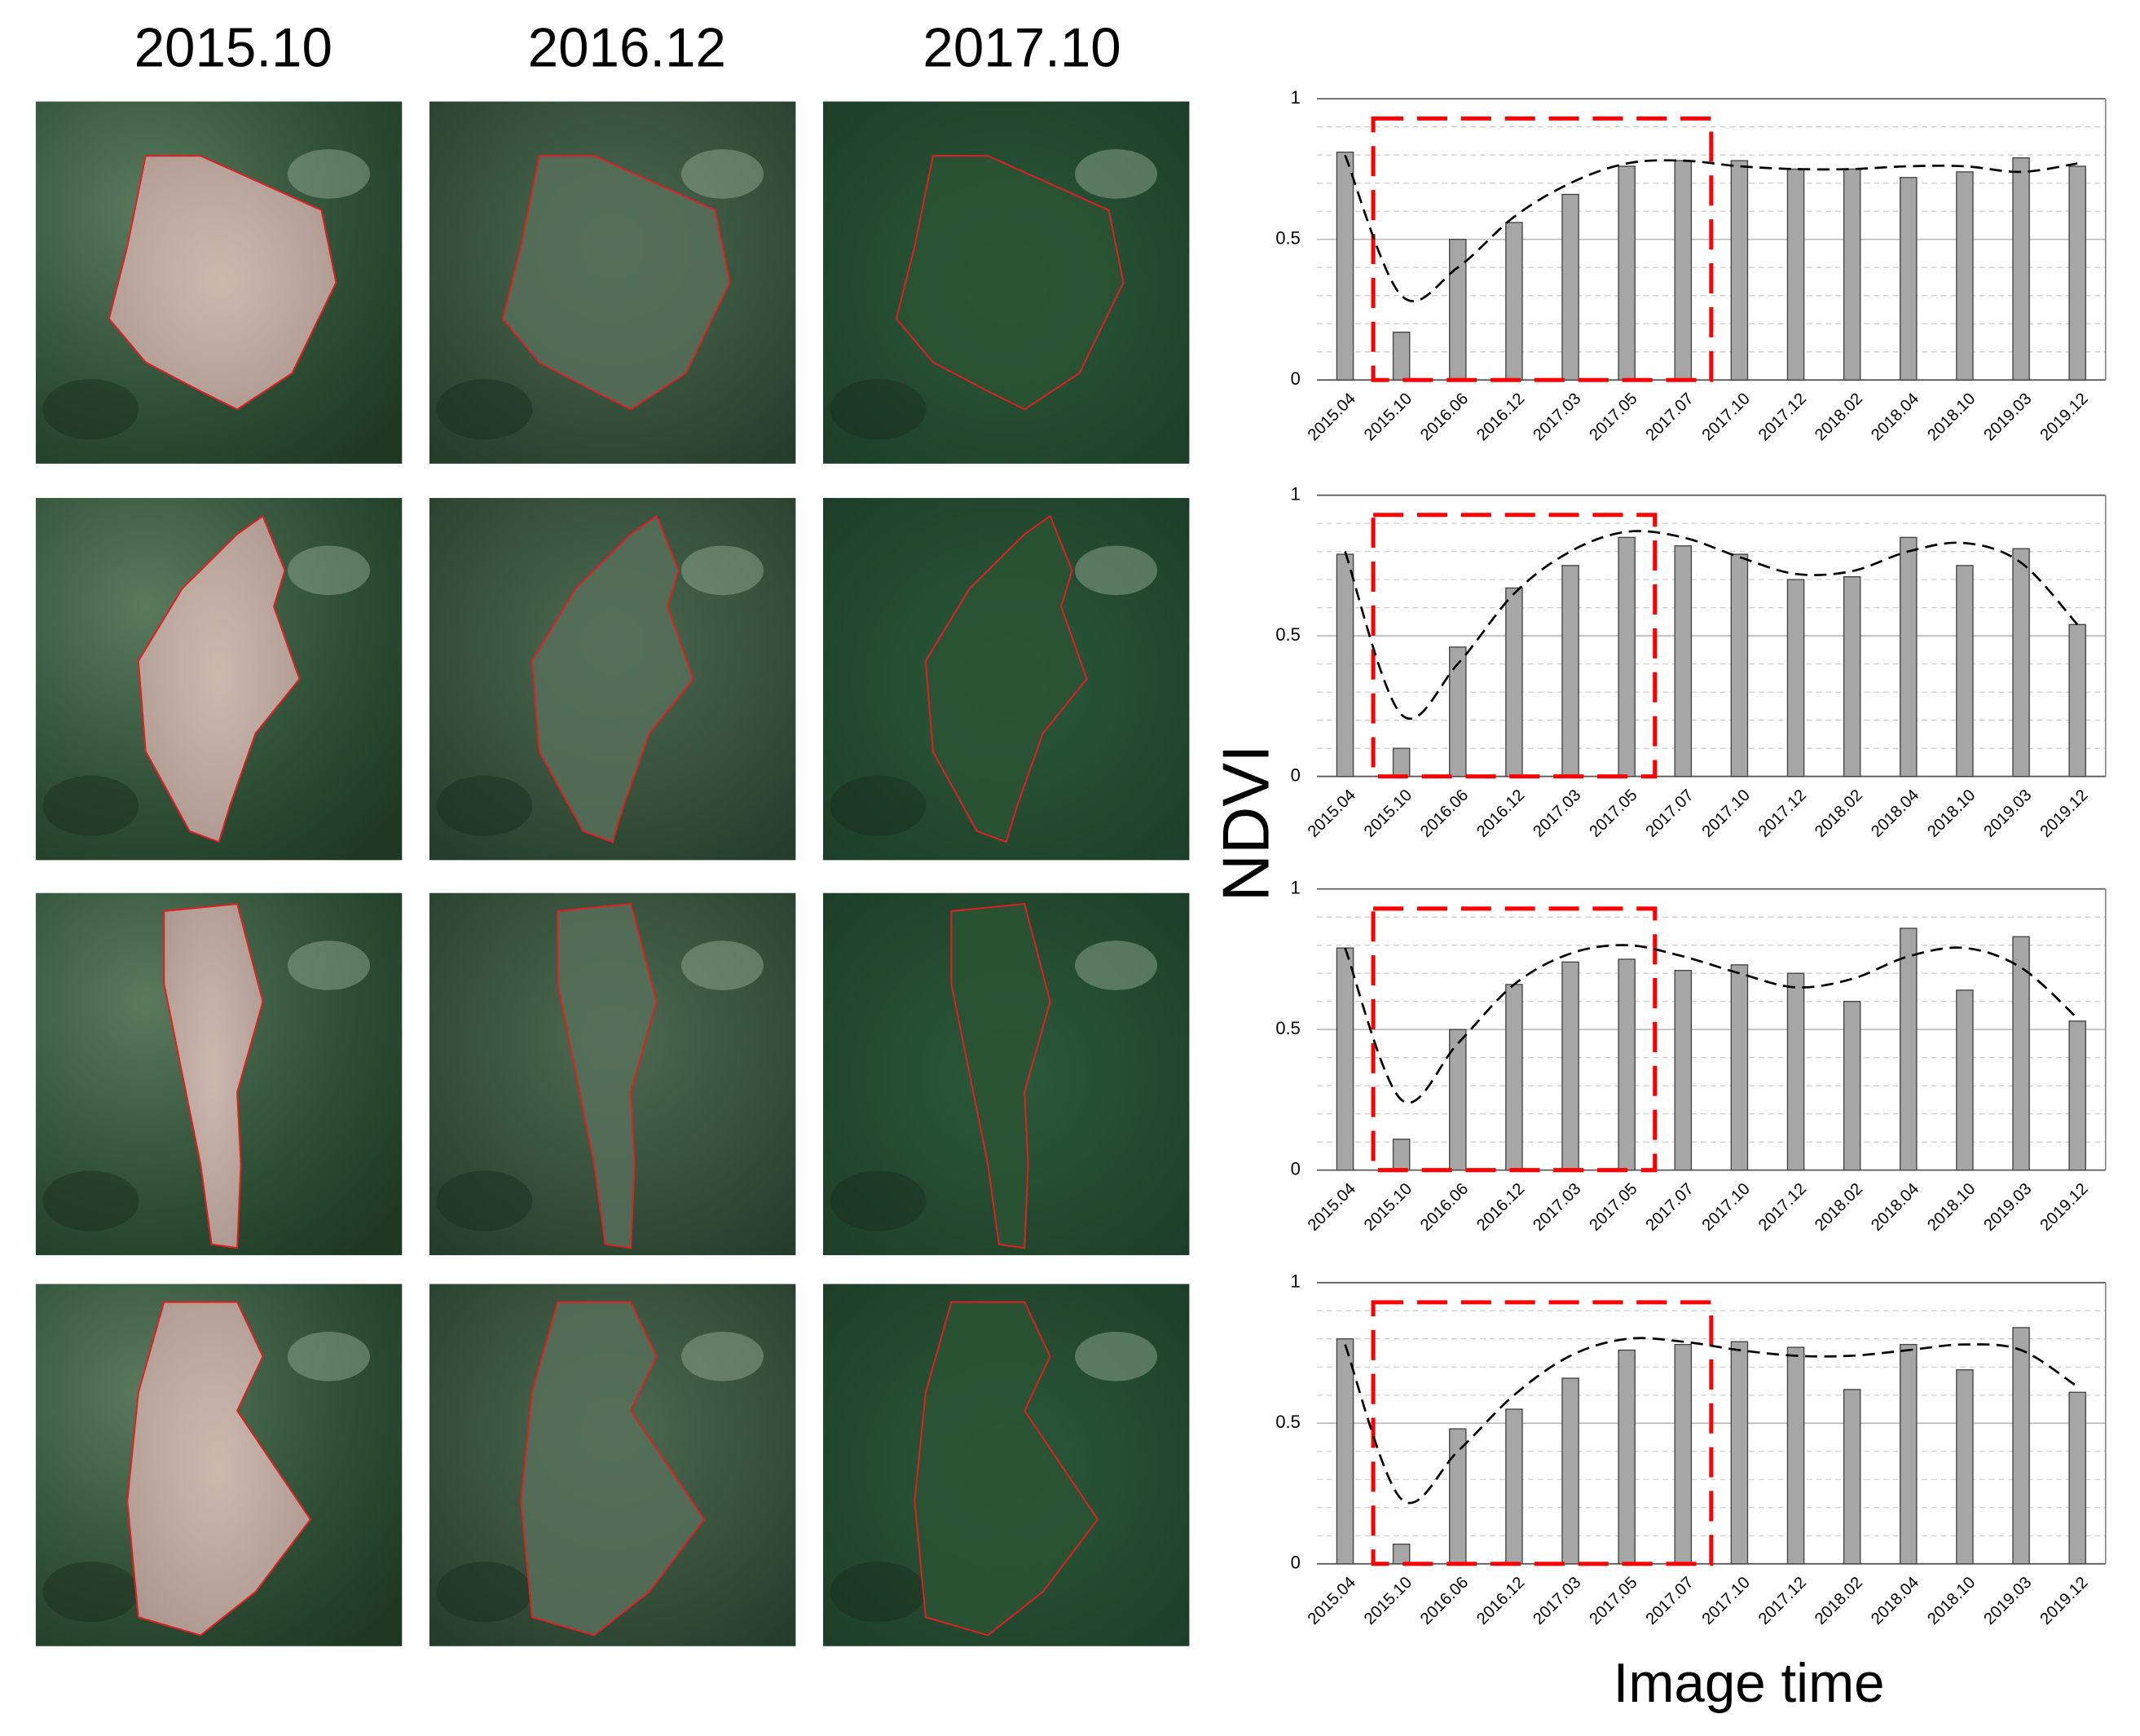 The width and height of the screenshot is (2140, 1736). What do you see at coordinates (1711, 228) in the screenshot?
I see `trend-line` at bounding box center [1711, 228].